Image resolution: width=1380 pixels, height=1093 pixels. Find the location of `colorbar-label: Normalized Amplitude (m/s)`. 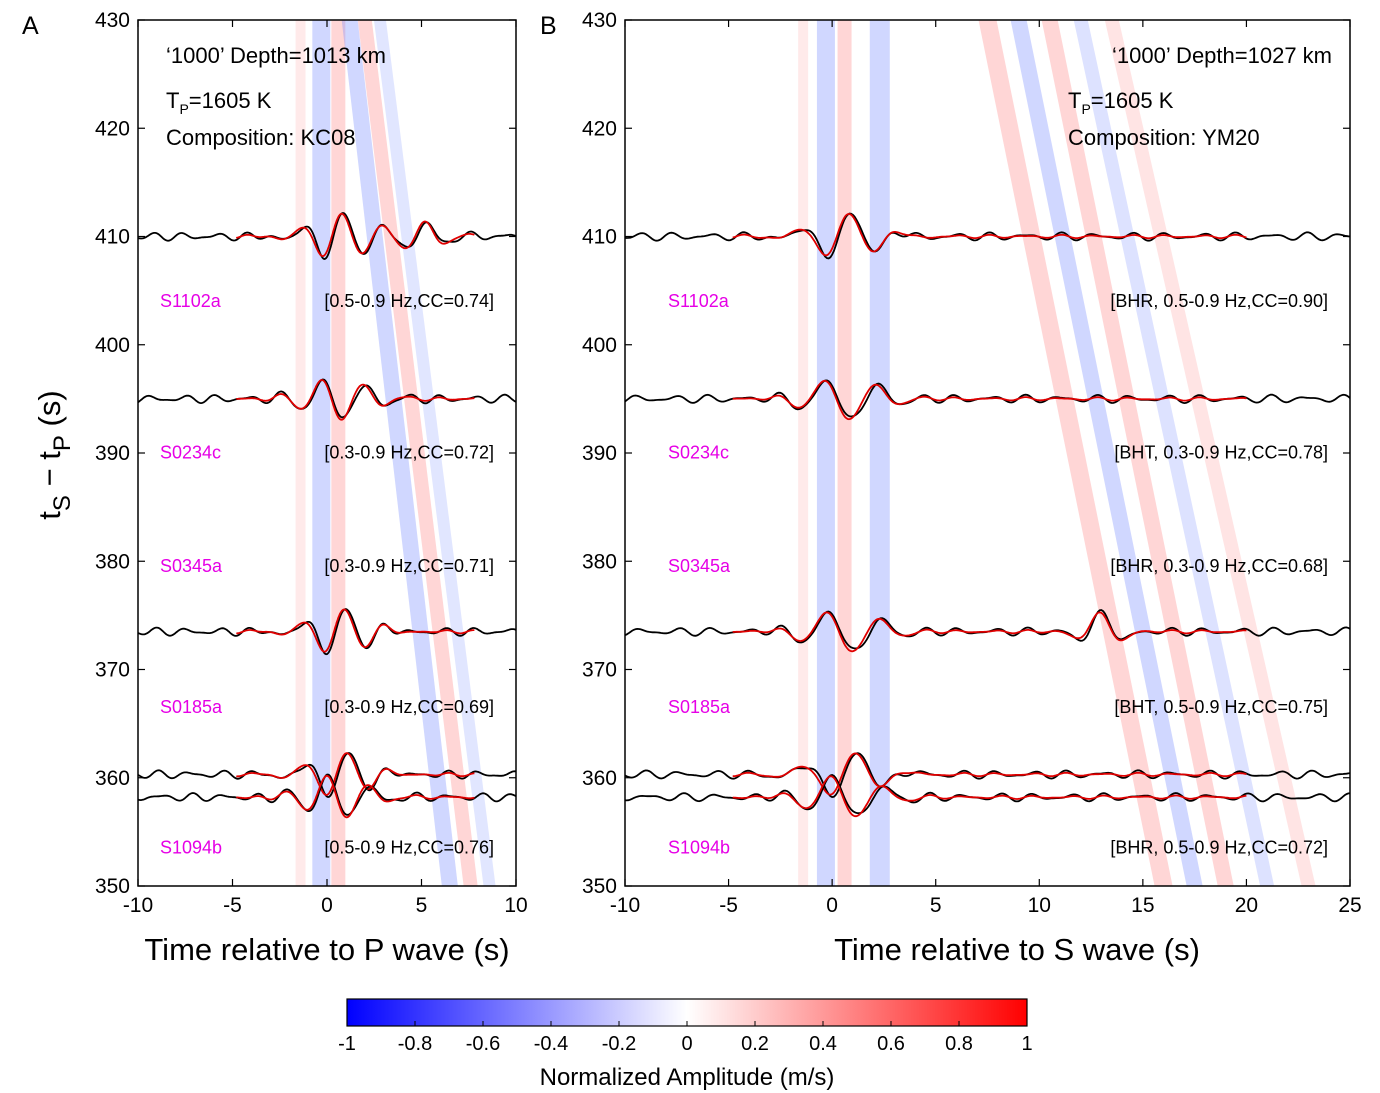

colorbar-label: Normalized Amplitude (m/s) is located at coordinates (687, 1077).